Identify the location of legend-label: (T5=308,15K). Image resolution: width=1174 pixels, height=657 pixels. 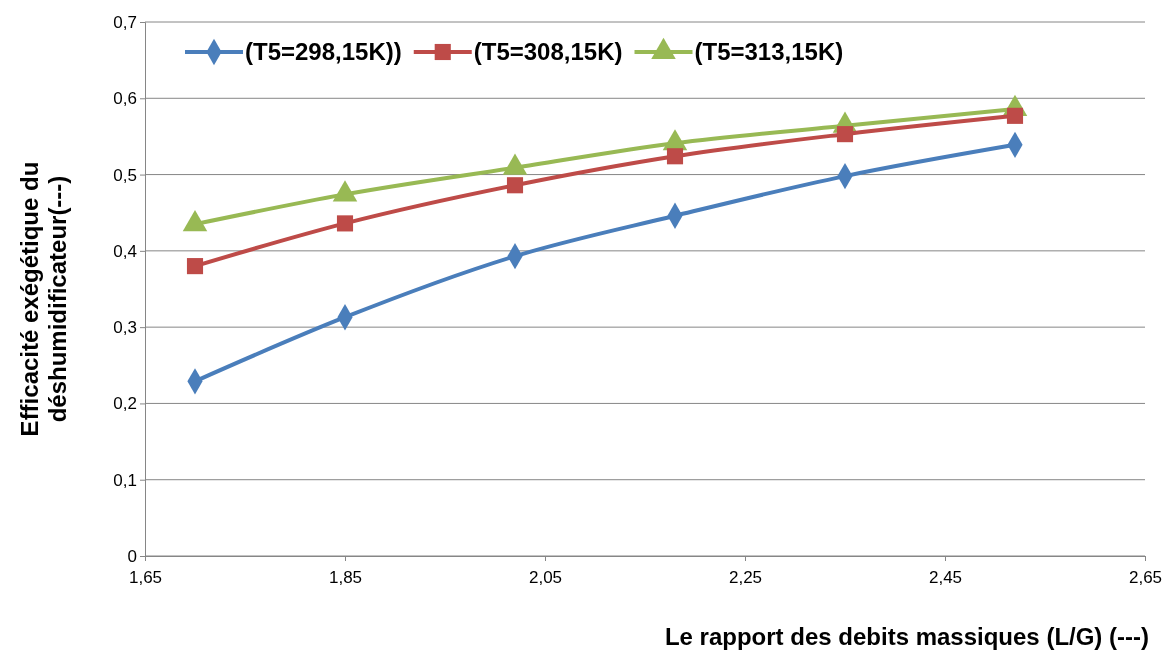
(548, 51).